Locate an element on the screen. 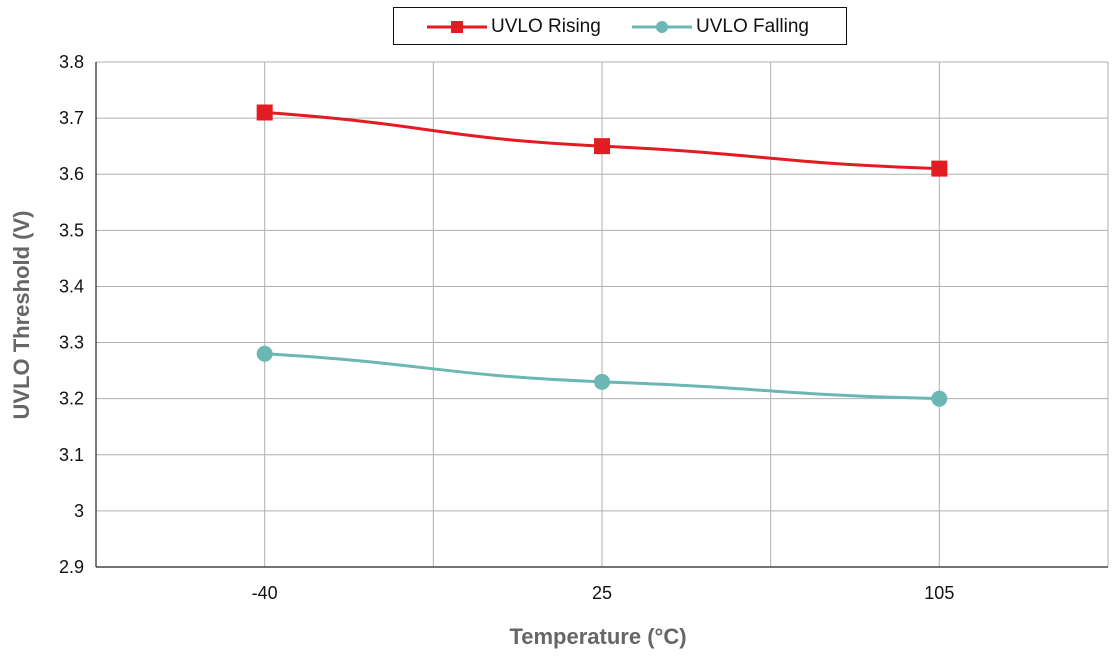  legend-item-rising: UVLO Rising is located at coordinates (514, 27).